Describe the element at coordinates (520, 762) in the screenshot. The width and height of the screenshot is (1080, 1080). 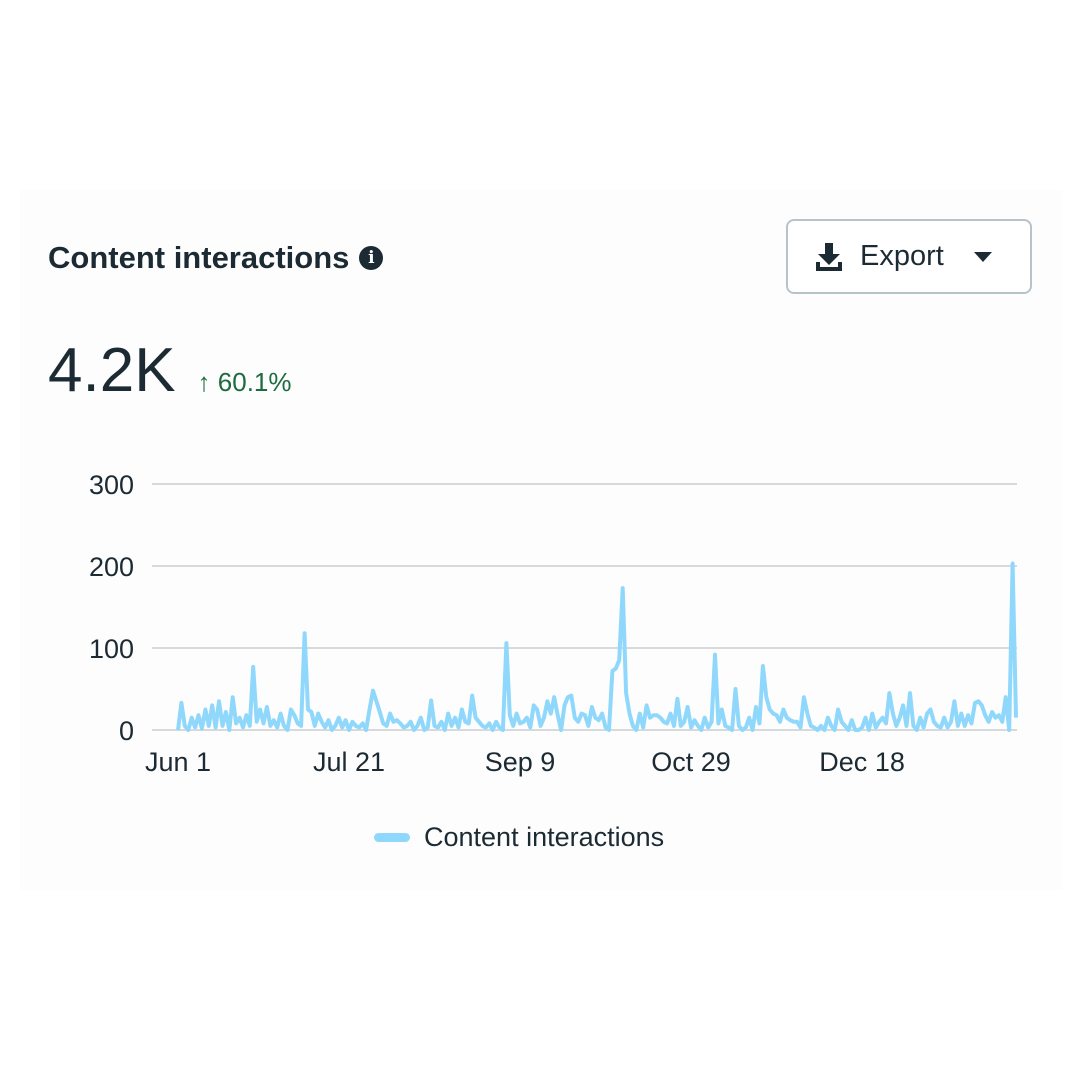
I see `x-tick-label: Sep 9` at that location.